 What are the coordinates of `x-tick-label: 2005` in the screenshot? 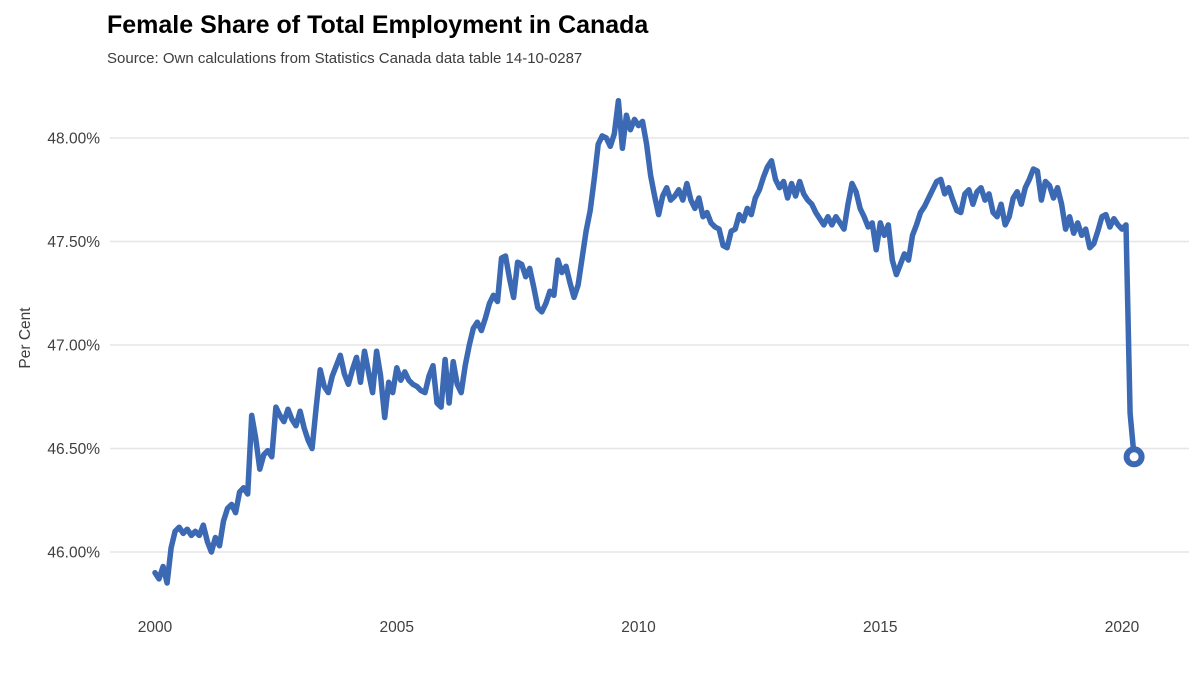 It's located at (397, 627).